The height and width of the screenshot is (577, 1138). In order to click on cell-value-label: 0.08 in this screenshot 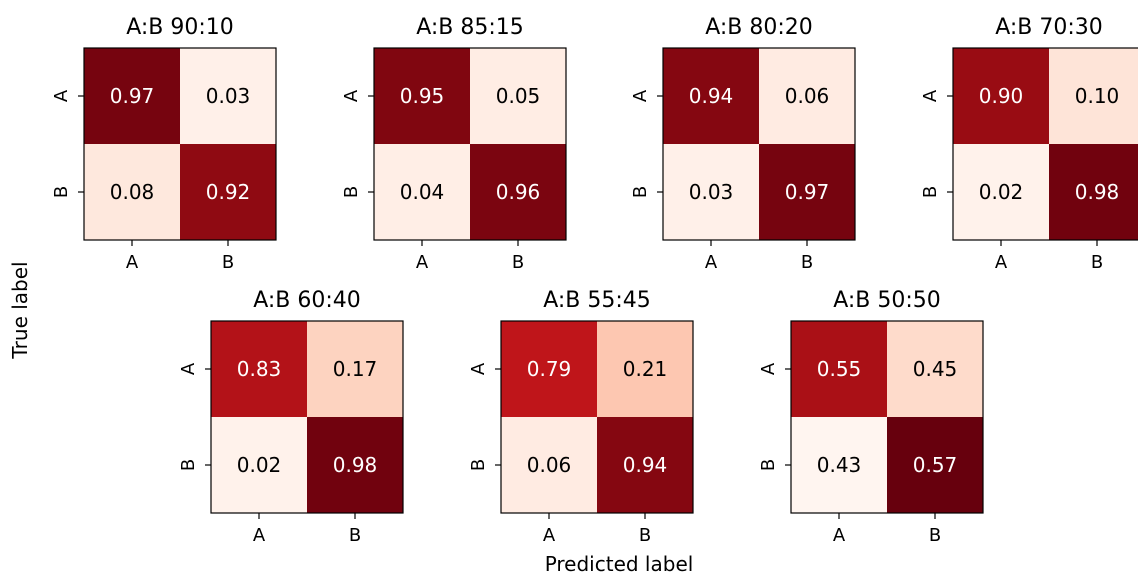, I will do `click(132, 192)`.